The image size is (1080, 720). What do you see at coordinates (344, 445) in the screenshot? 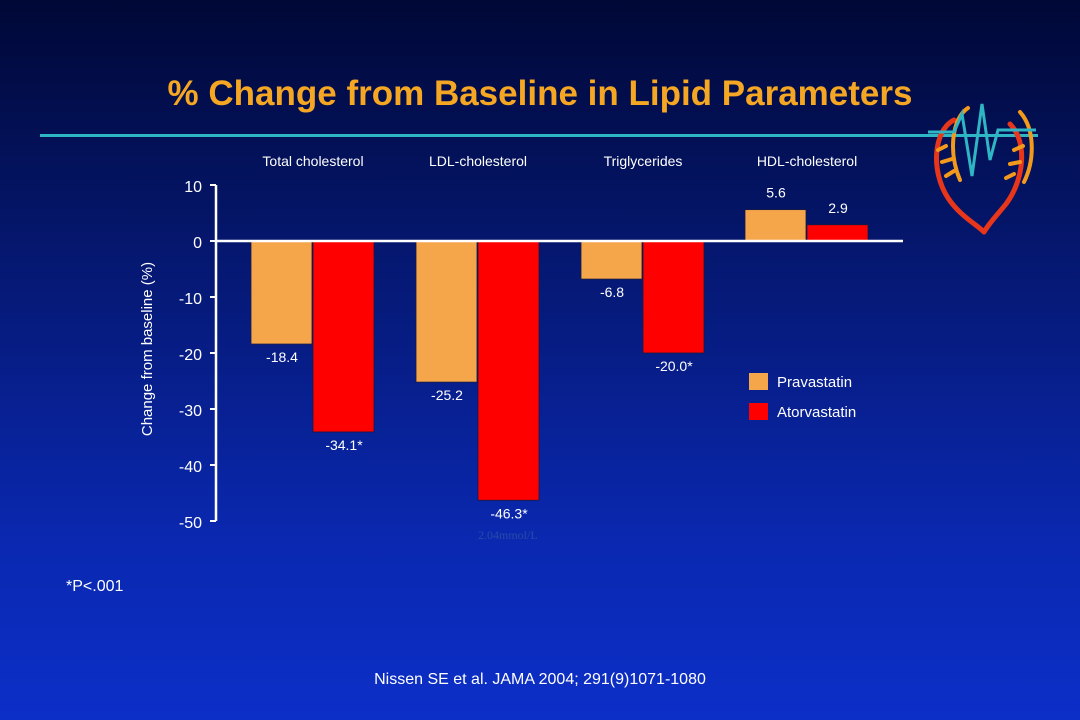
I see `data-label: -34.1*` at bounding box center [344, 445].